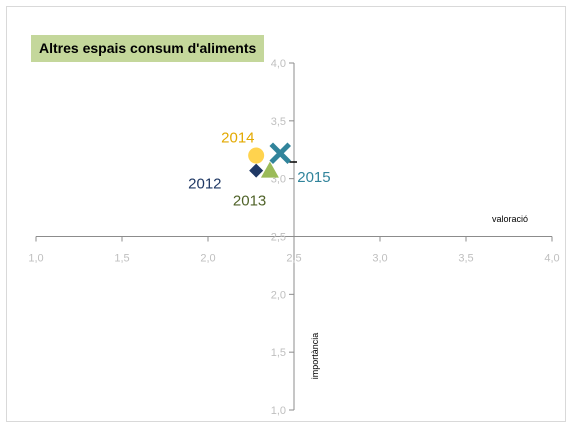  I want to click on x-axis-title: valoració, so click(510, 219).